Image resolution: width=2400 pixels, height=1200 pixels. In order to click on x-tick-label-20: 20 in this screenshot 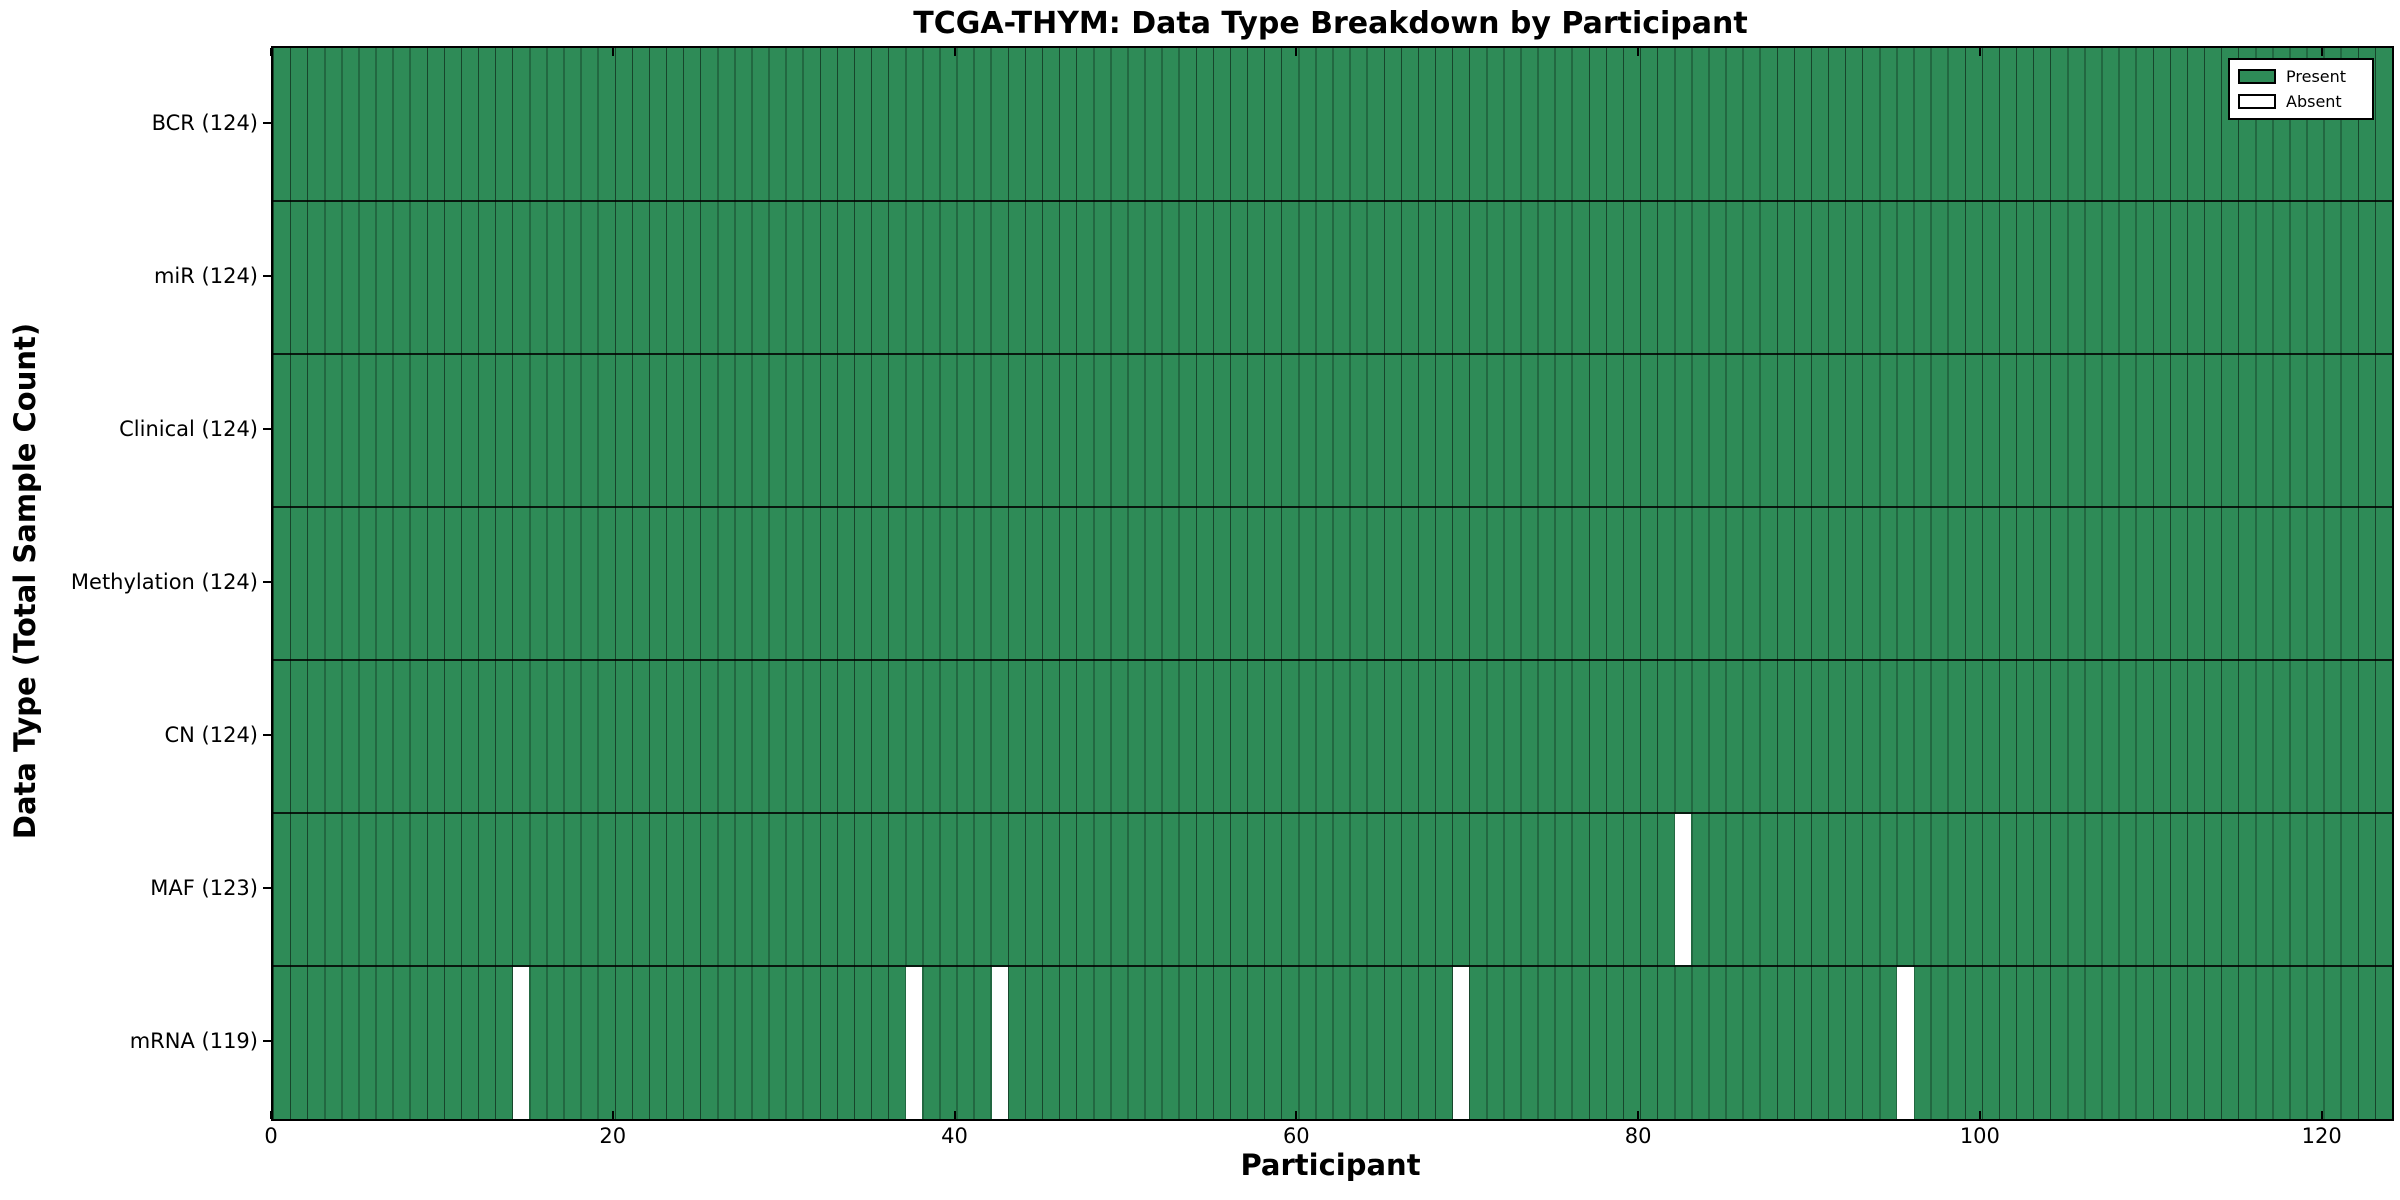, I will do `click(613, 1136)`.